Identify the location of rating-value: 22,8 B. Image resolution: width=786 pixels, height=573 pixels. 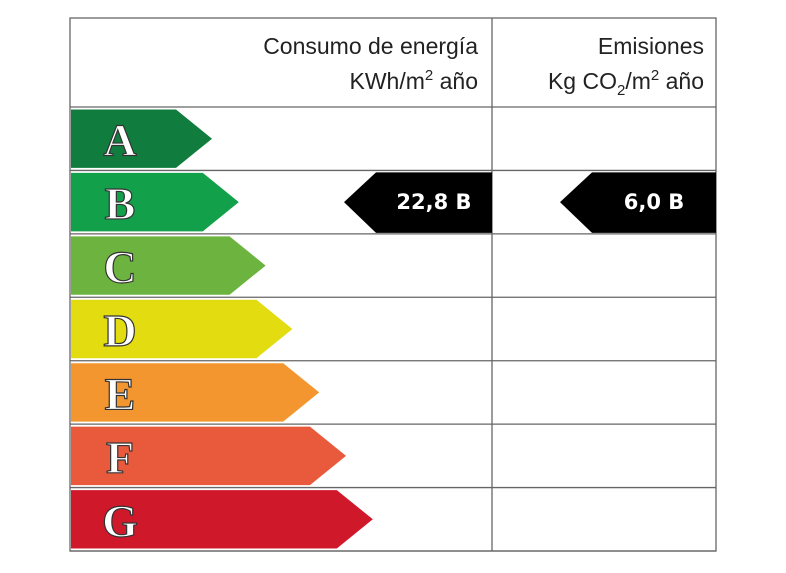
(433, 202).